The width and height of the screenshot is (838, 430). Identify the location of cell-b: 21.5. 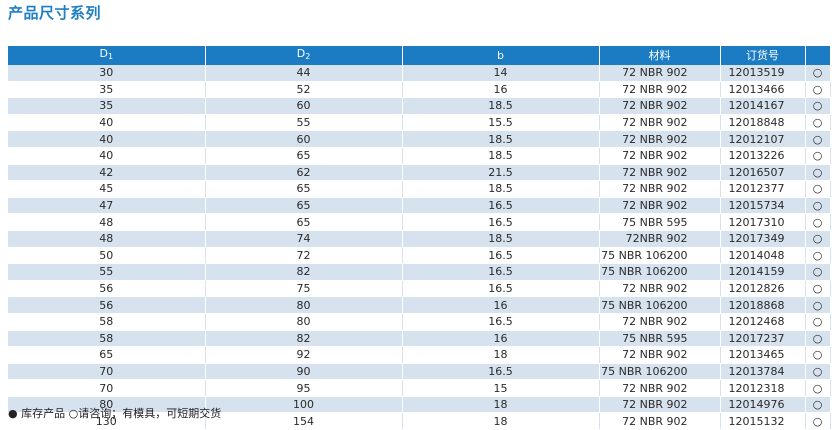
(501, 173).